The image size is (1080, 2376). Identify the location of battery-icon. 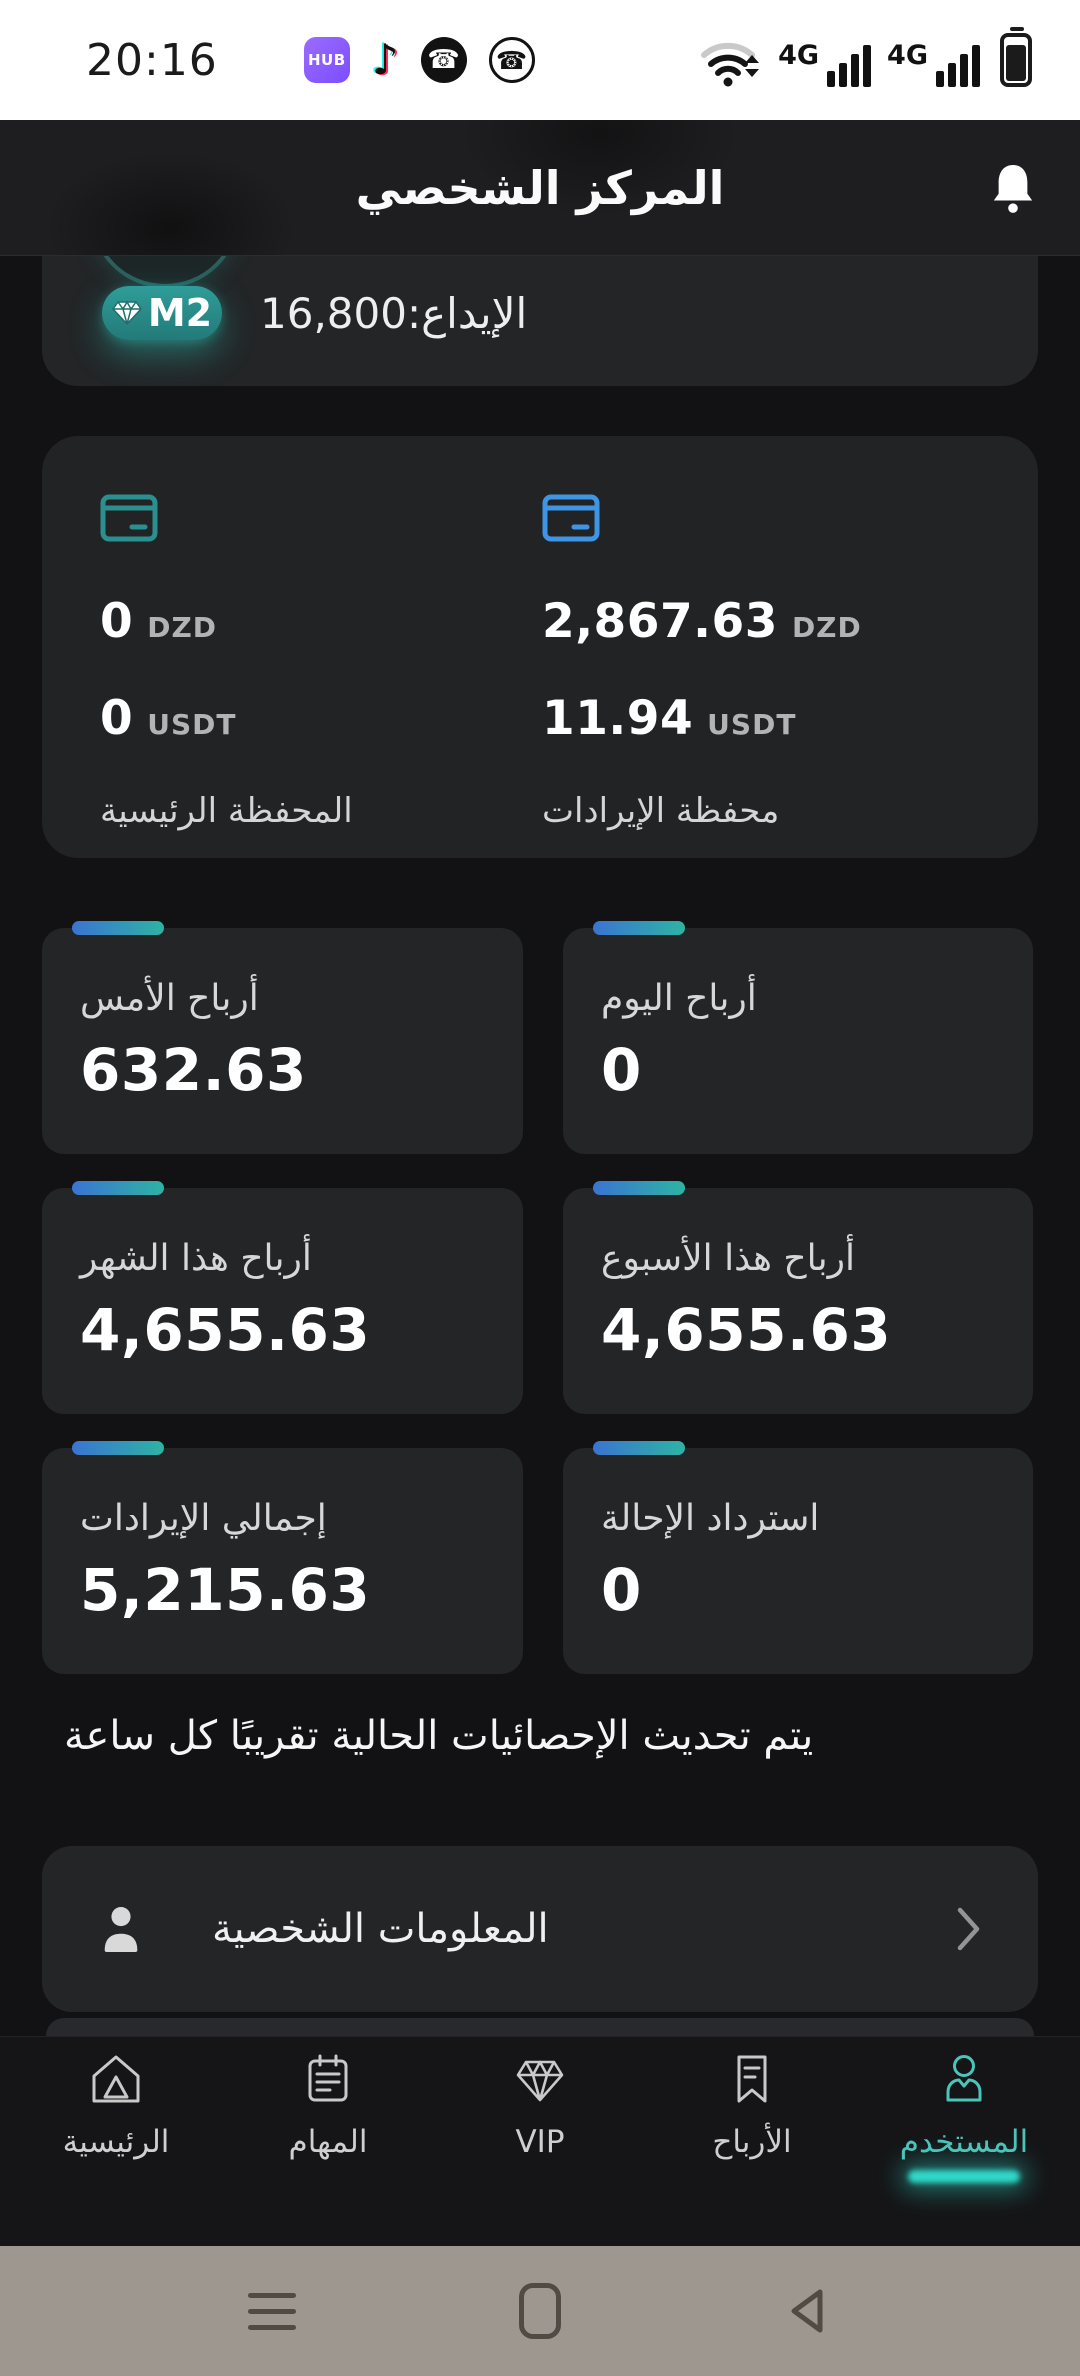
(1016, 57).